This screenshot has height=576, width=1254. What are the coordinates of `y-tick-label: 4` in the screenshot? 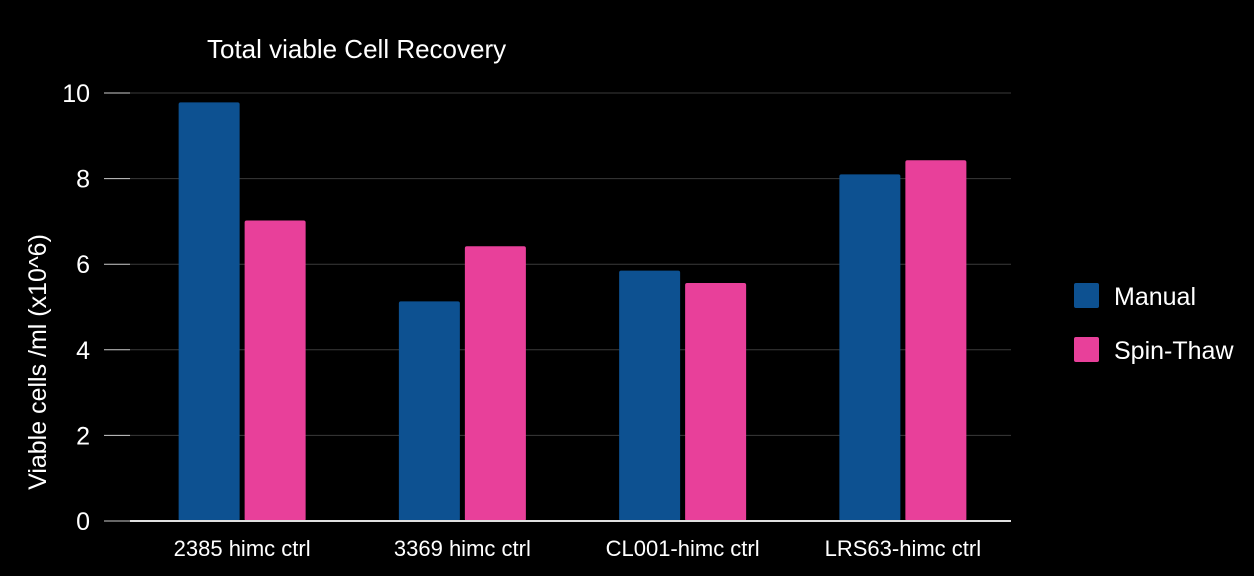 It's located at (83, 351).